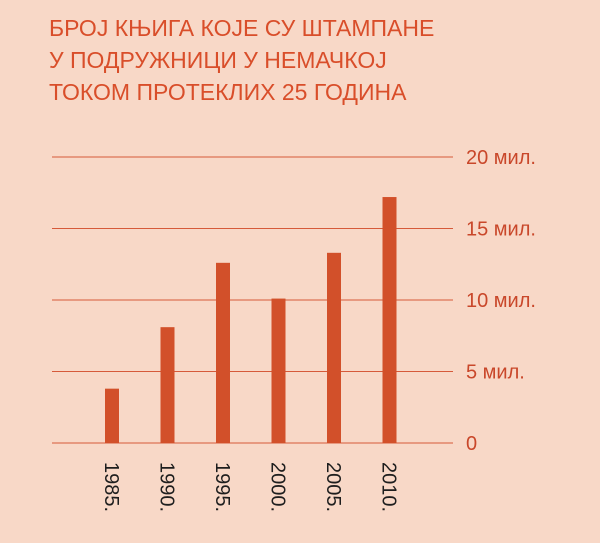 This screenshot has height=543, width=600. Describe the element at coordinates (501, 158) in the screenshot. I see `y-tick-label: 20 мил.` at that location.